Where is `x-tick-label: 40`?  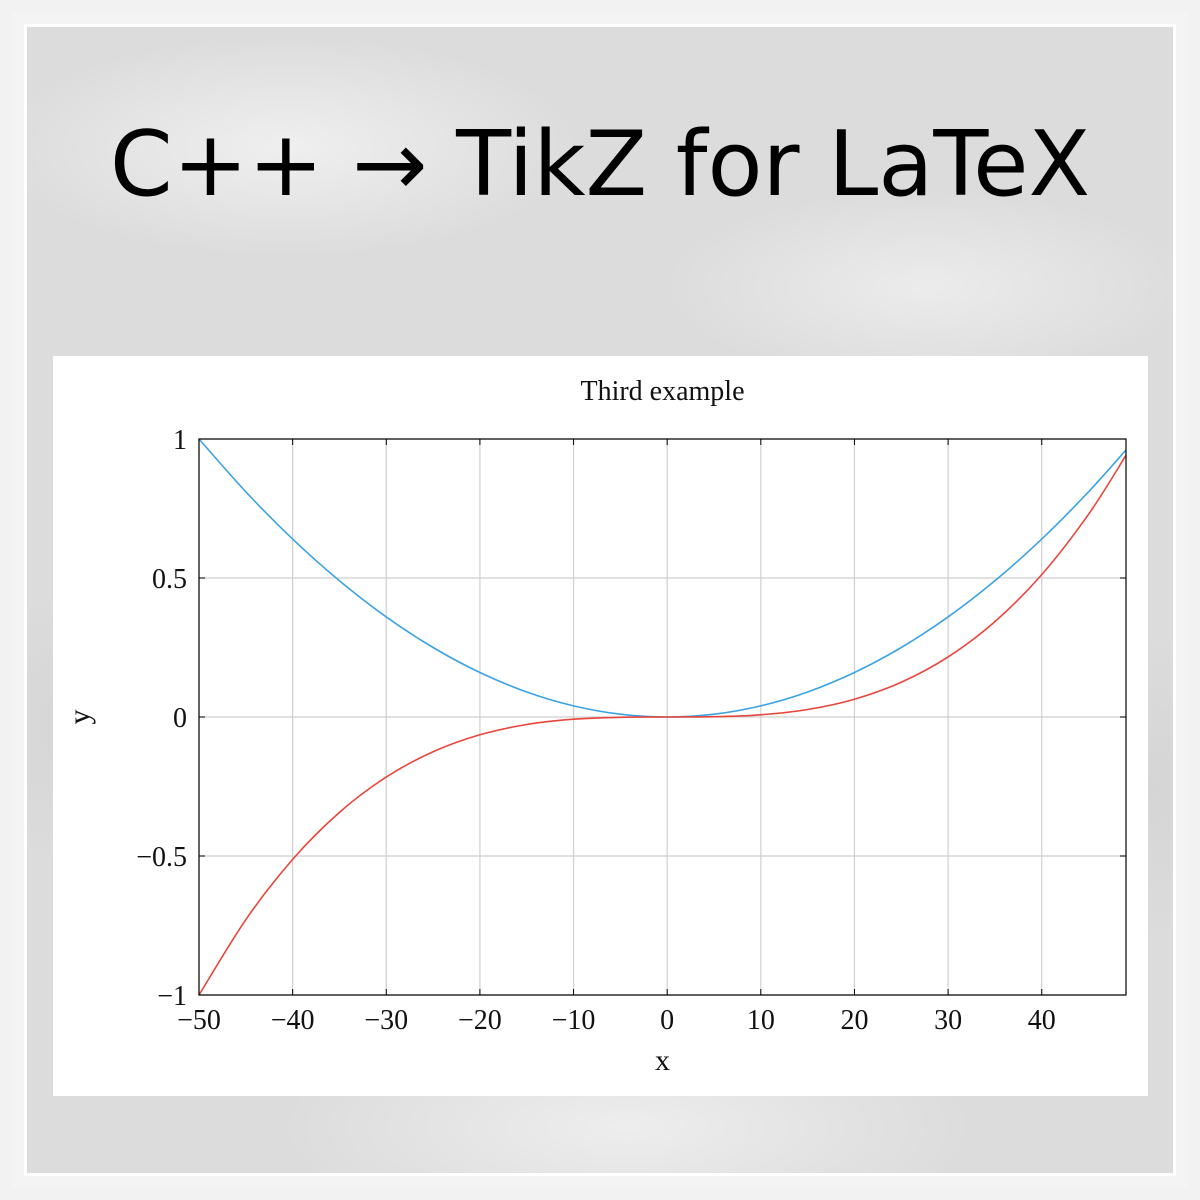 x-tick-label: 40 is located at coordinates (1042, 1020).